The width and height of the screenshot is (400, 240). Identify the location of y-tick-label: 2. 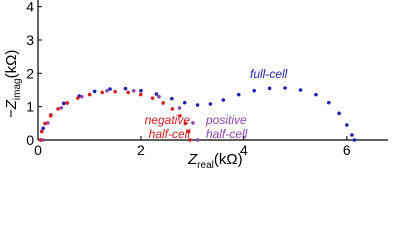
(30, 73).